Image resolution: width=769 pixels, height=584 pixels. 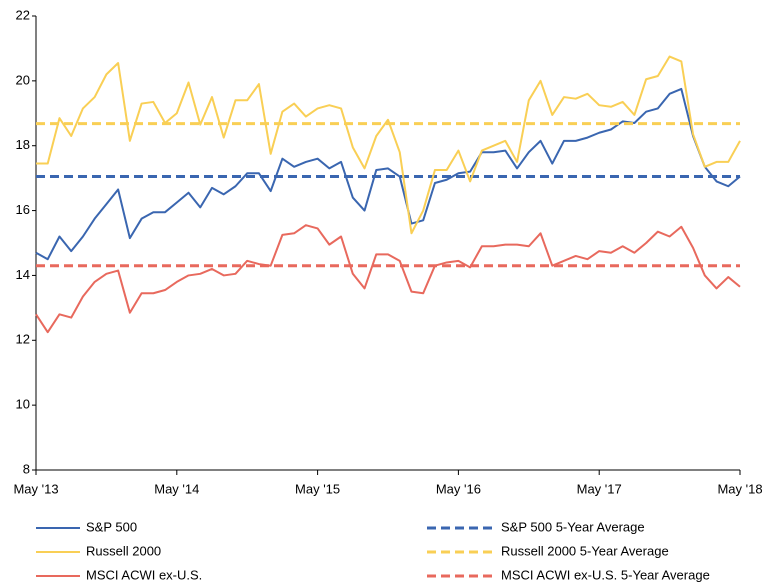 What do you see at coordinates (23, 404) in the screenshot?
I see `y-tick-label: 10` at bounding box center [23, 404].